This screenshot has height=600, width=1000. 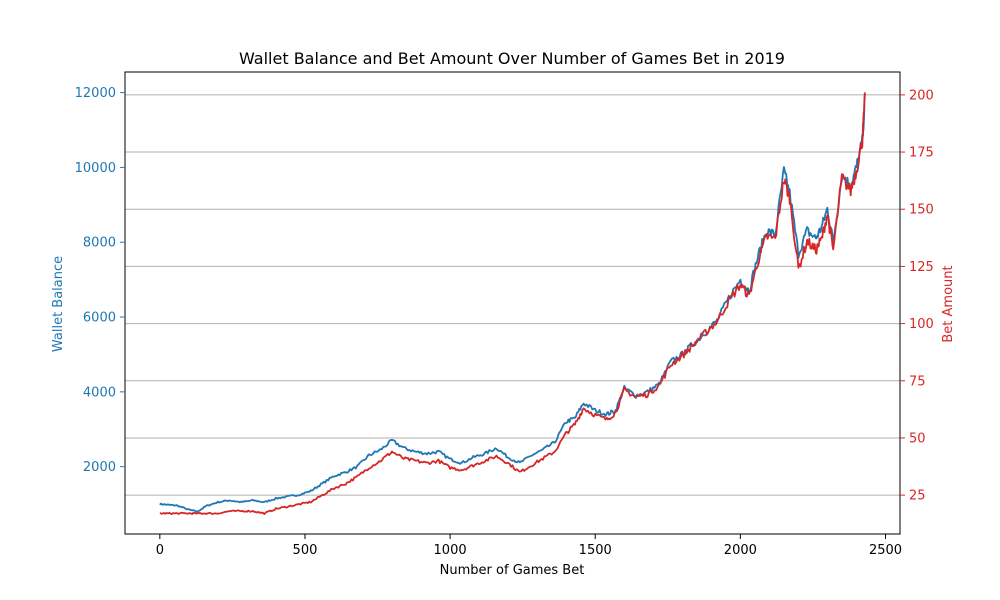 I want to click on y-axis-right: 25 50 75 100 125 150 175 200, so click(x=917, y=296).